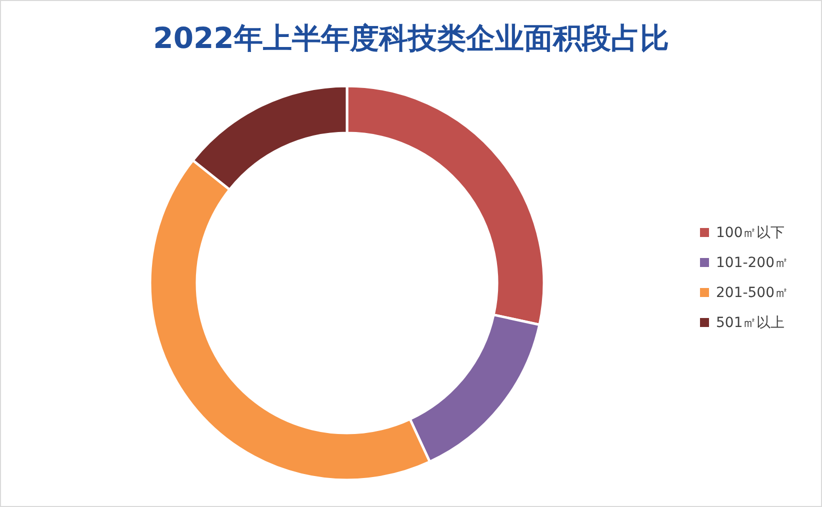 The height and width of the screenshot is (507, 822). Describe the element at coordinates (752, 263) in the screenshot. I see `legend-label: 101-200㎡` at that location.